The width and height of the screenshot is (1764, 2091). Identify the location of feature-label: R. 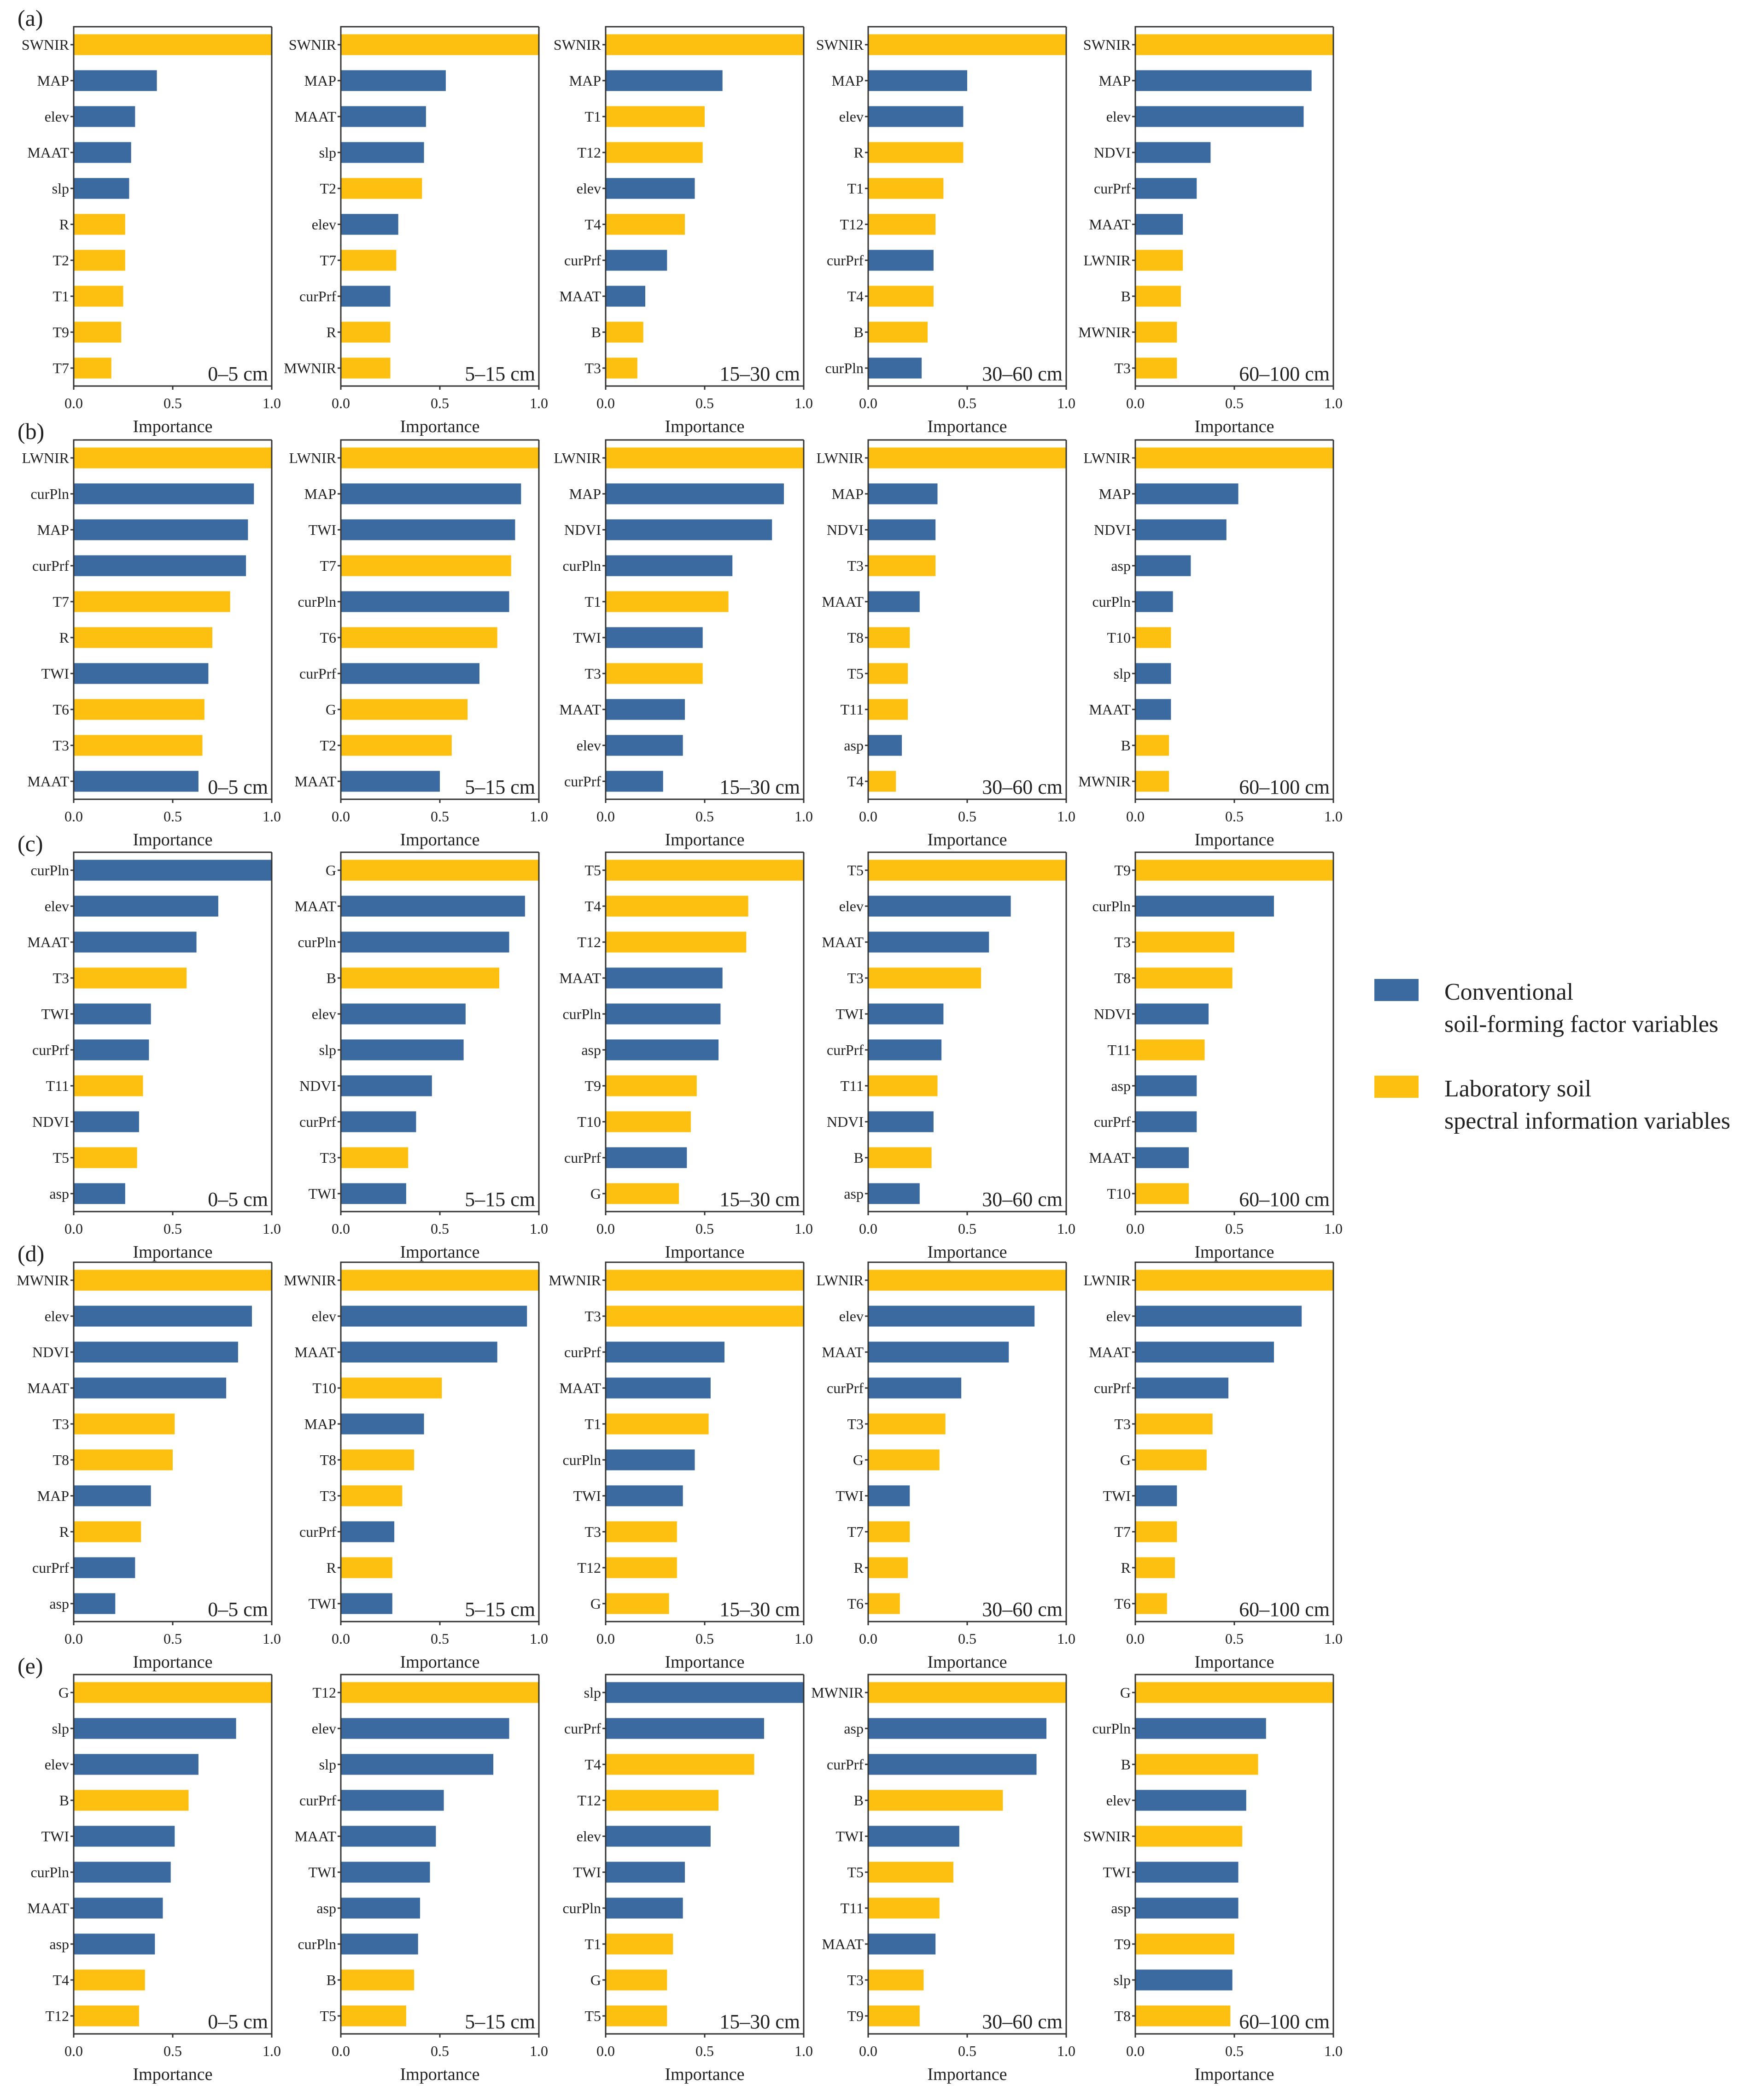
(332, 332).